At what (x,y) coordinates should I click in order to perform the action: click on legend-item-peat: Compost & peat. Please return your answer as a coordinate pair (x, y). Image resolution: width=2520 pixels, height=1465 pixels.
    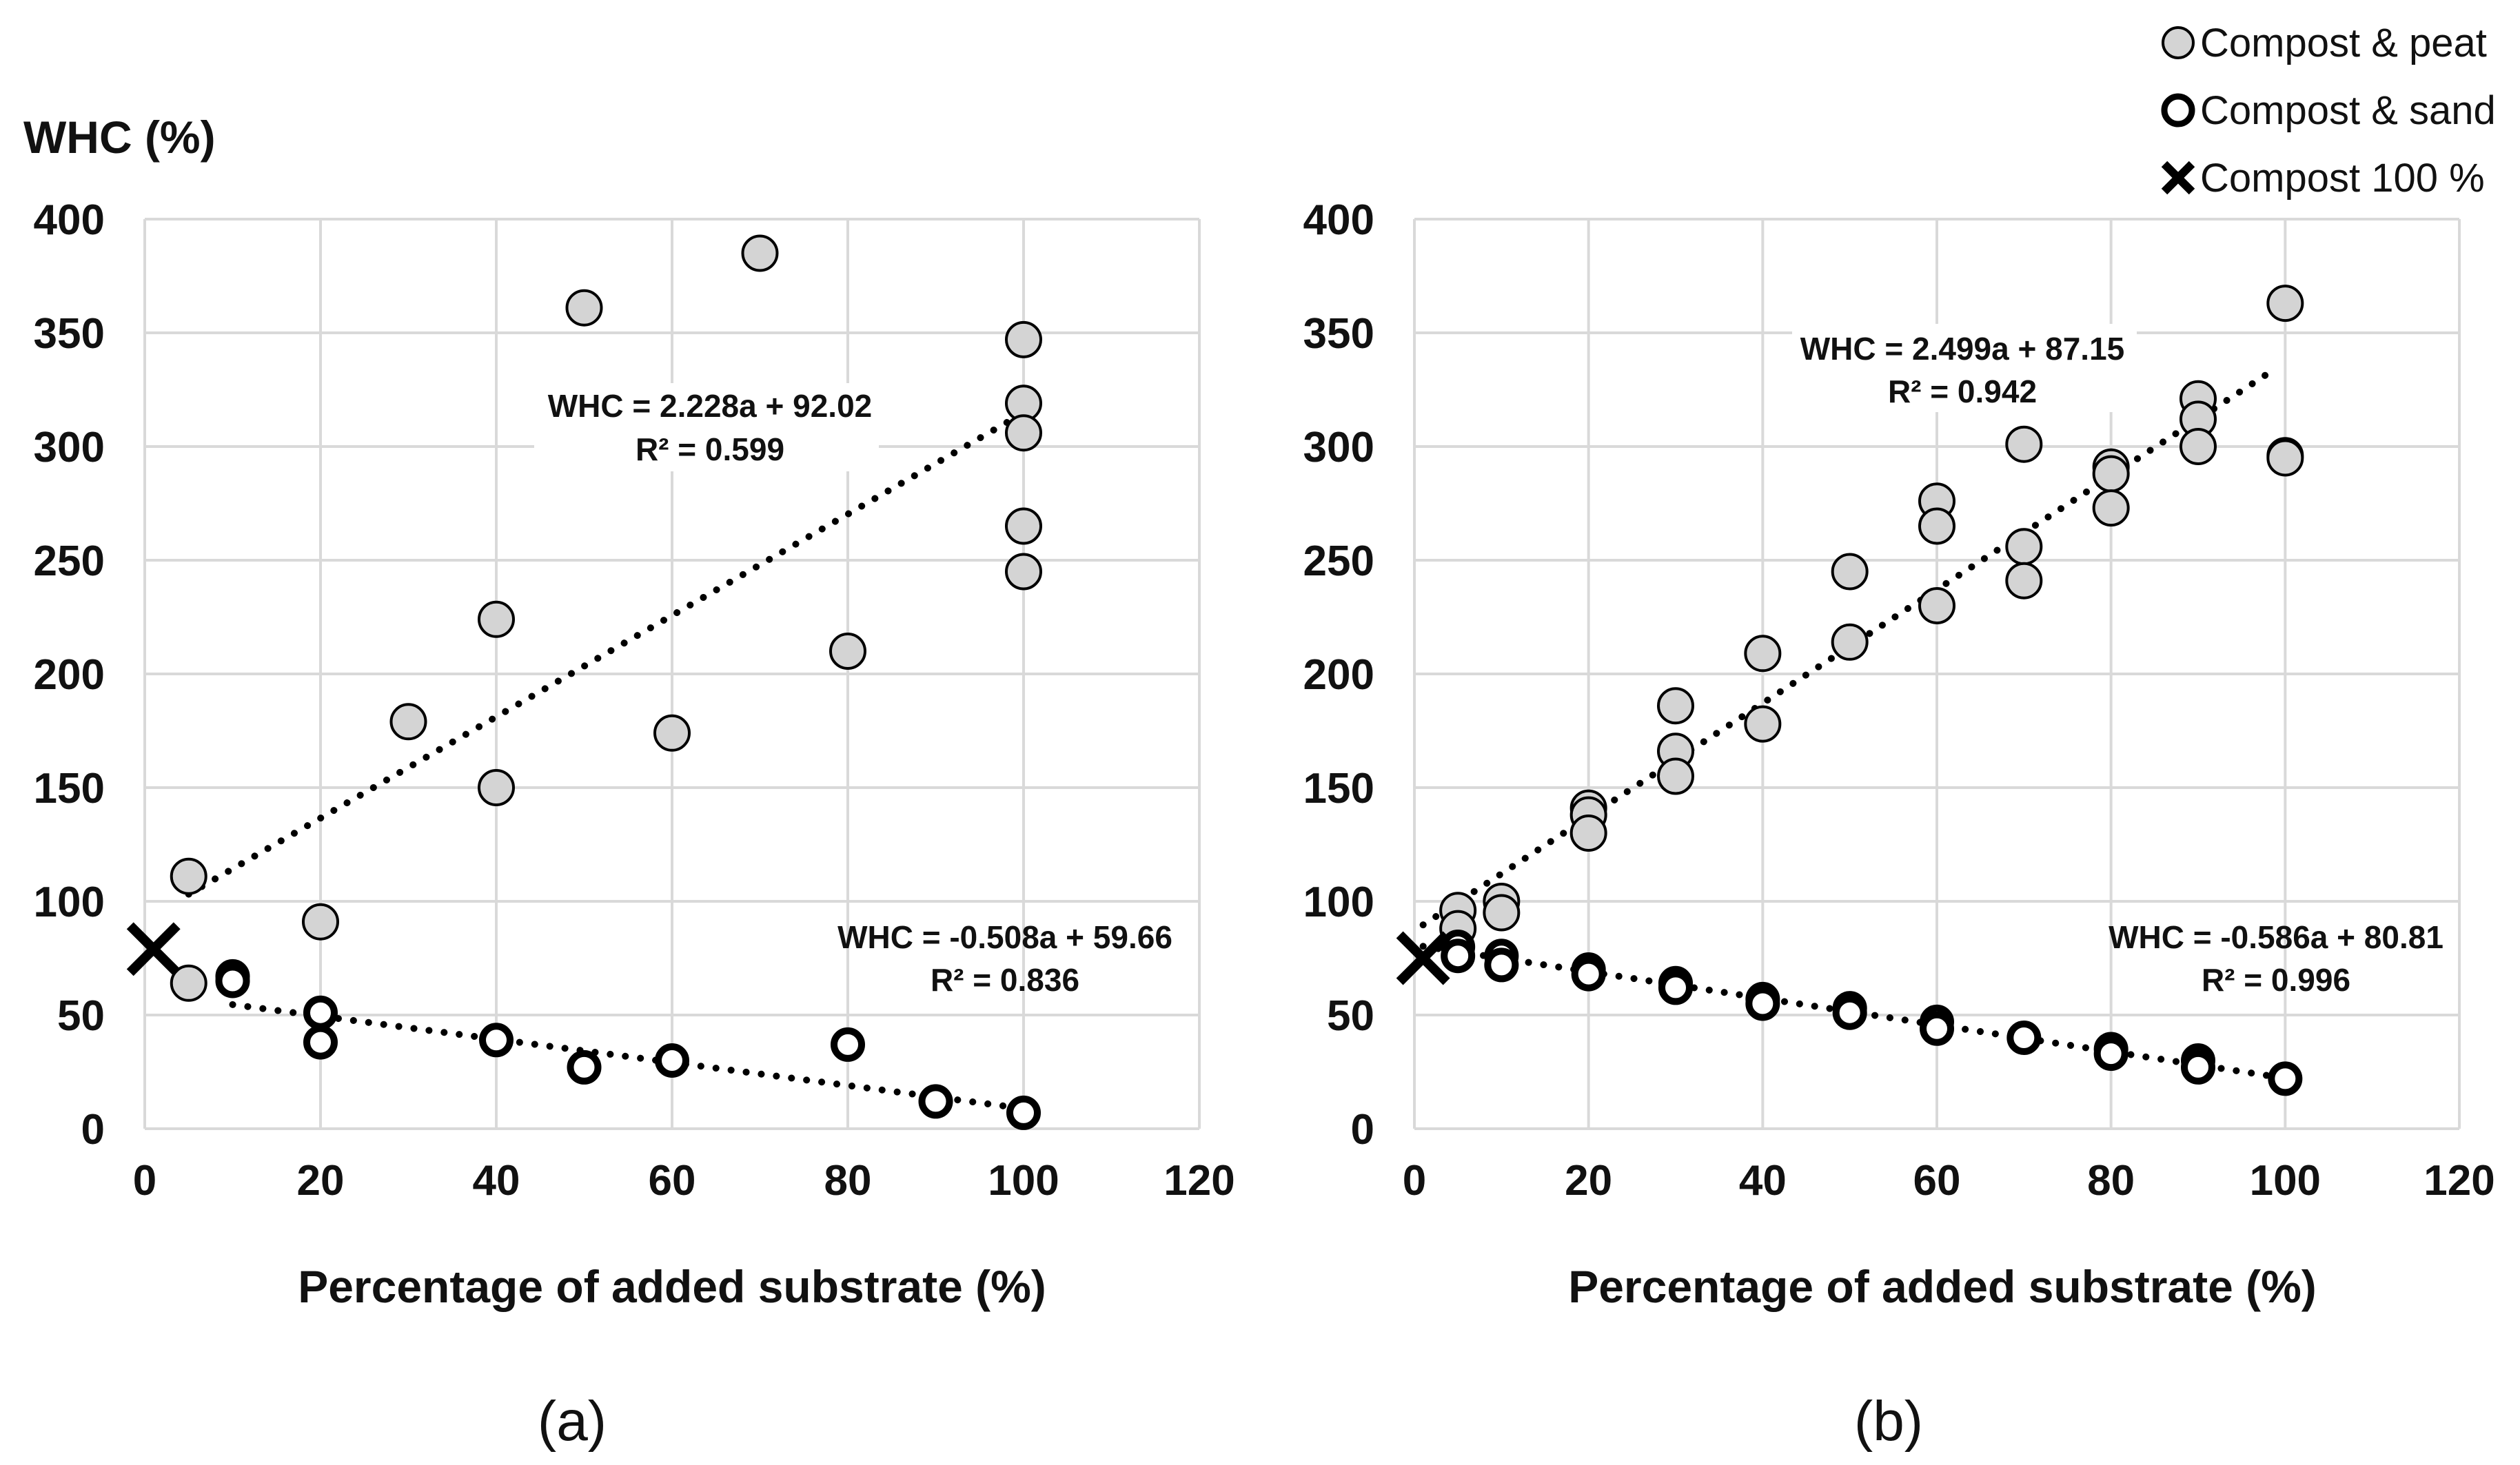
    Looking at the image, I should click on (2324, 43).